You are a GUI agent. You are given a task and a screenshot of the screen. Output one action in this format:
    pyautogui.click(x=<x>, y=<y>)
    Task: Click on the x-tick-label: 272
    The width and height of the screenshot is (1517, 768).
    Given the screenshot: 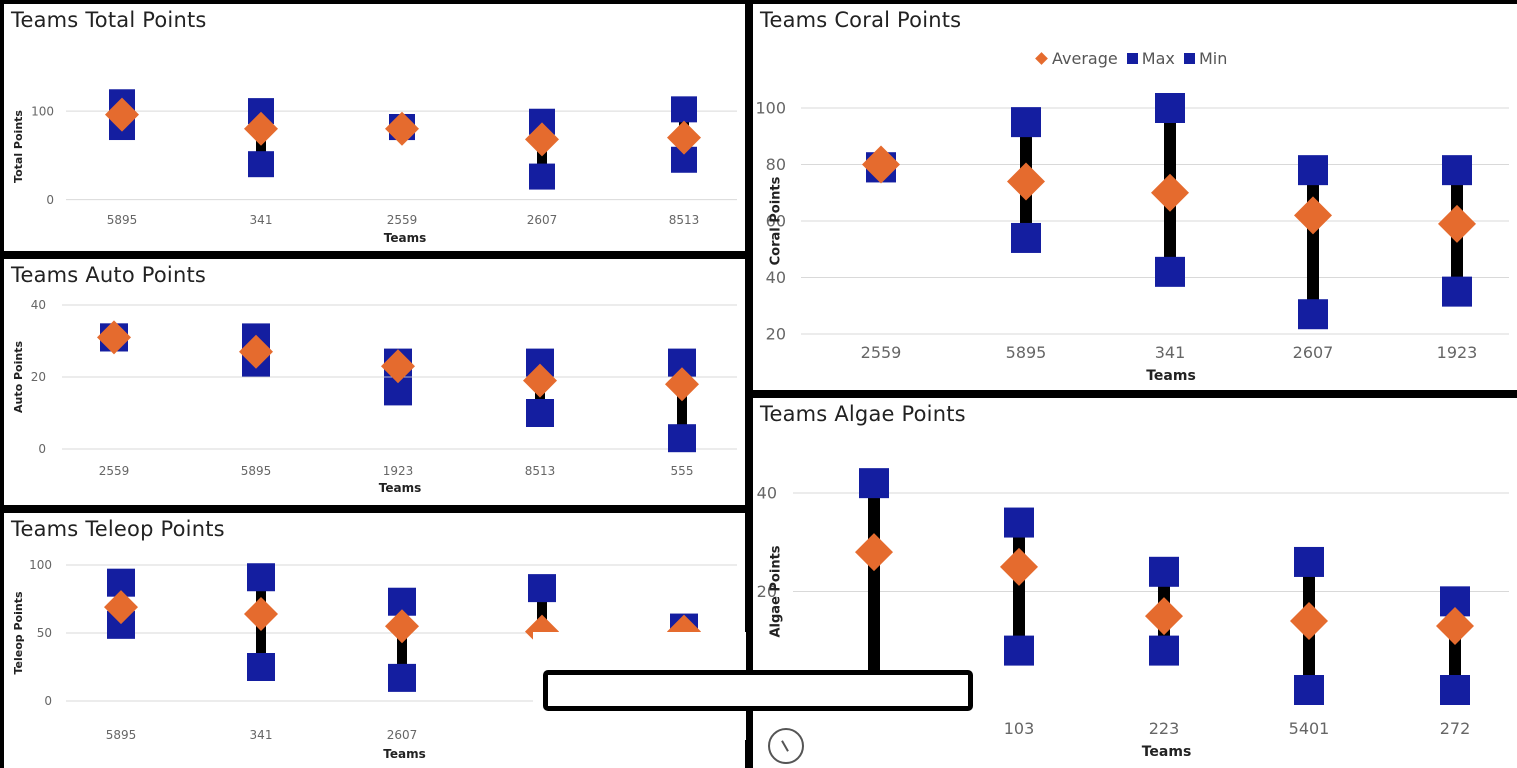 What is the action you would take?
    pyautogui.click(x=1455, y=728)
    